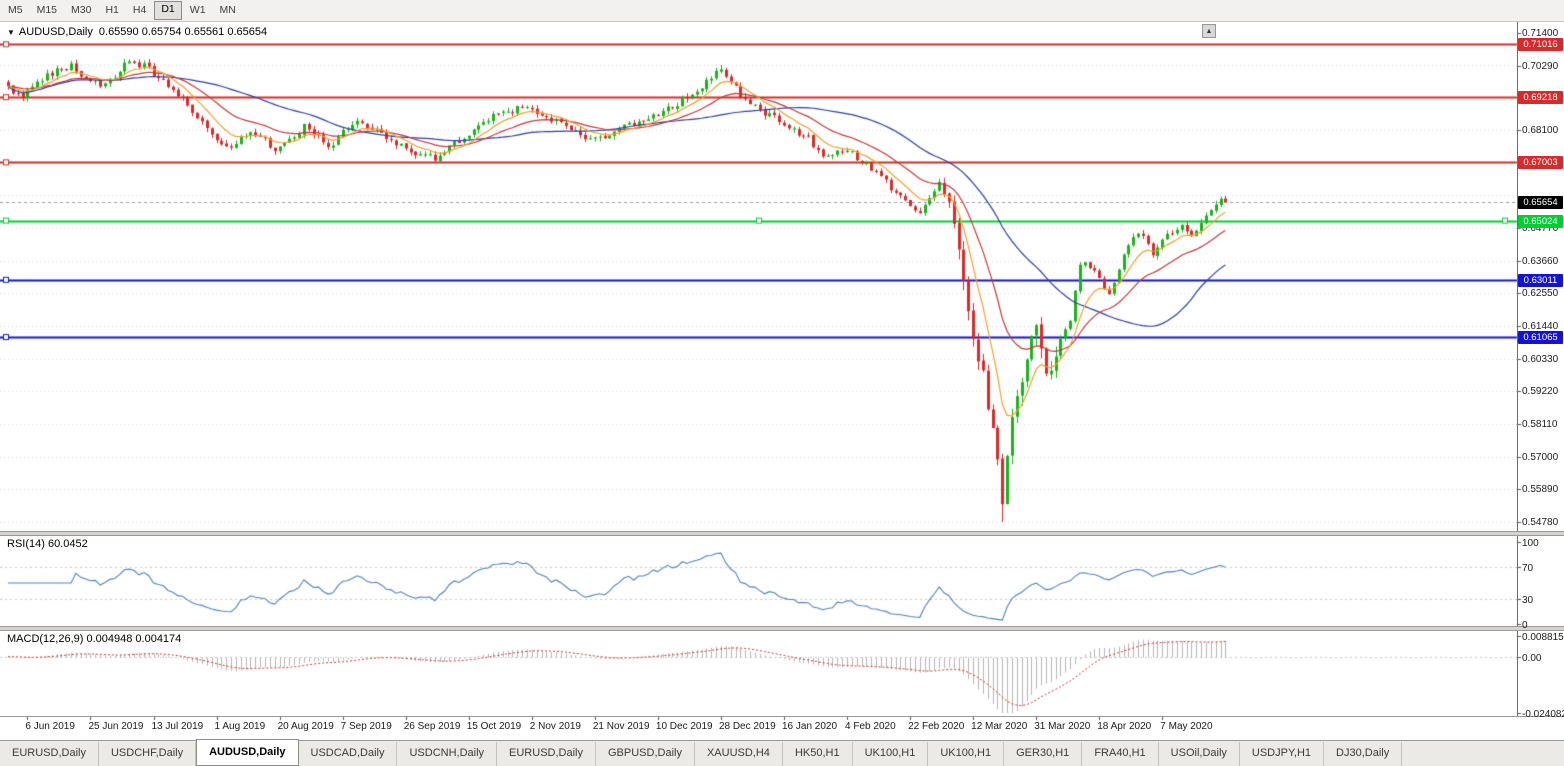 Image resolution: width=1564 pixels, height=766 pixels. Describe the element at coordinates (1043, 754) in the screenshot. I see `chart-tab-ger30-h1: GER30,H1` at that location.